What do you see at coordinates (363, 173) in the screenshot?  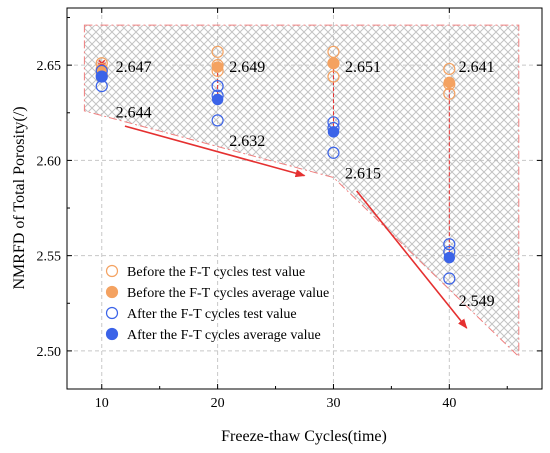 I see `data-label: 2.615` at bounding box center [363, 173].